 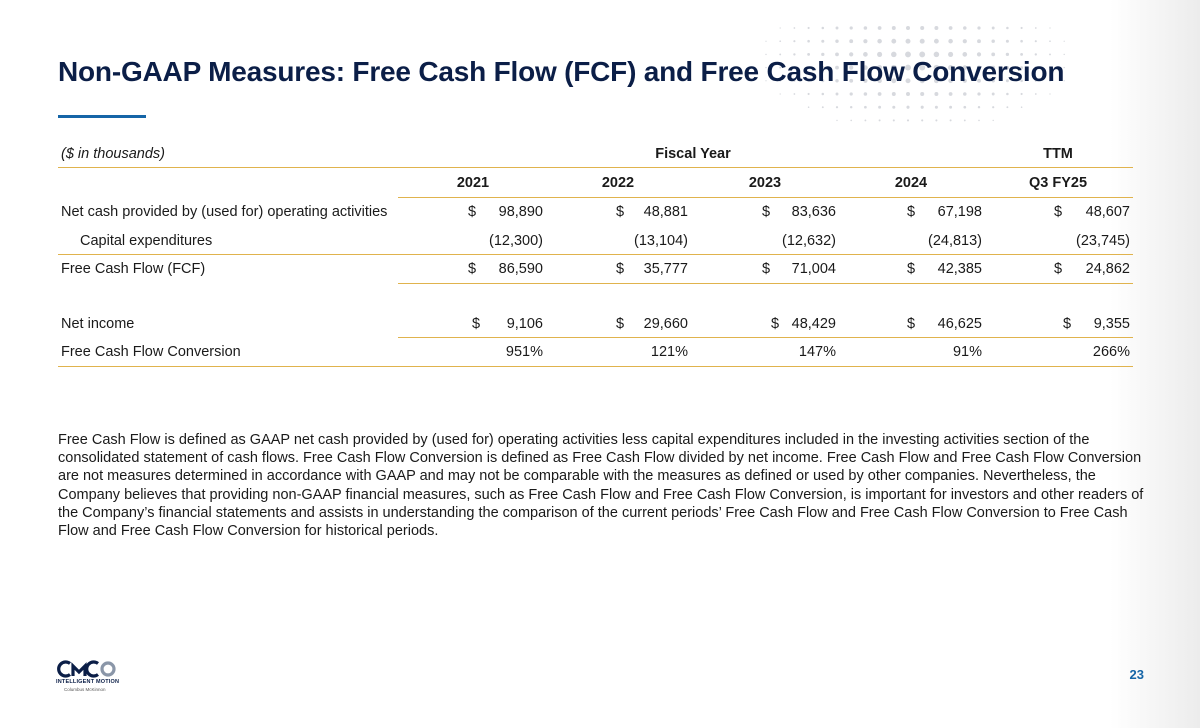 What do you see at coordinates (915, 73) in the screenshot?
I see `decorative-dot-pattern` at bounding box center [915, 73].